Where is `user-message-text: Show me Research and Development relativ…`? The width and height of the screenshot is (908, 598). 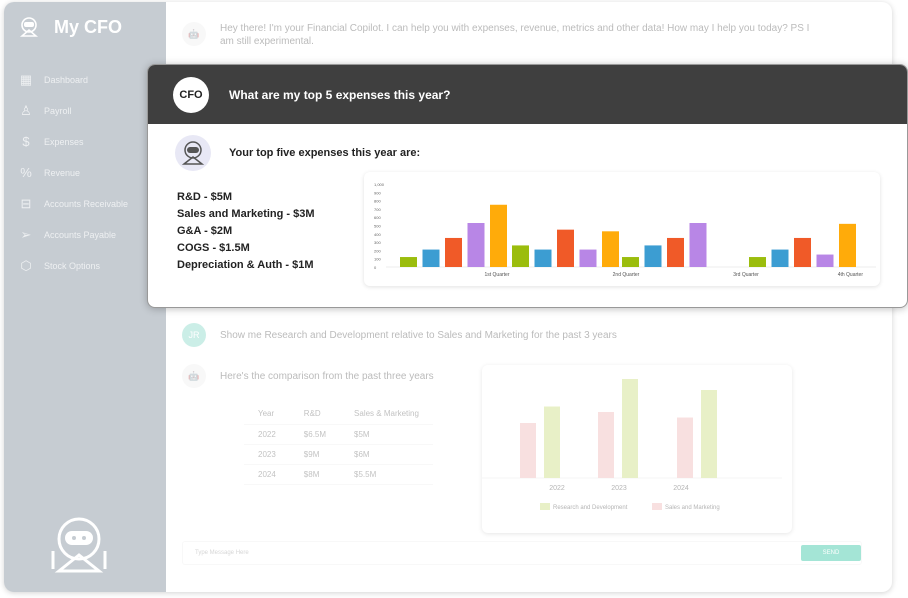
user-message-text: Show me Research and Development relativ… is located at coordinates (418, 335).